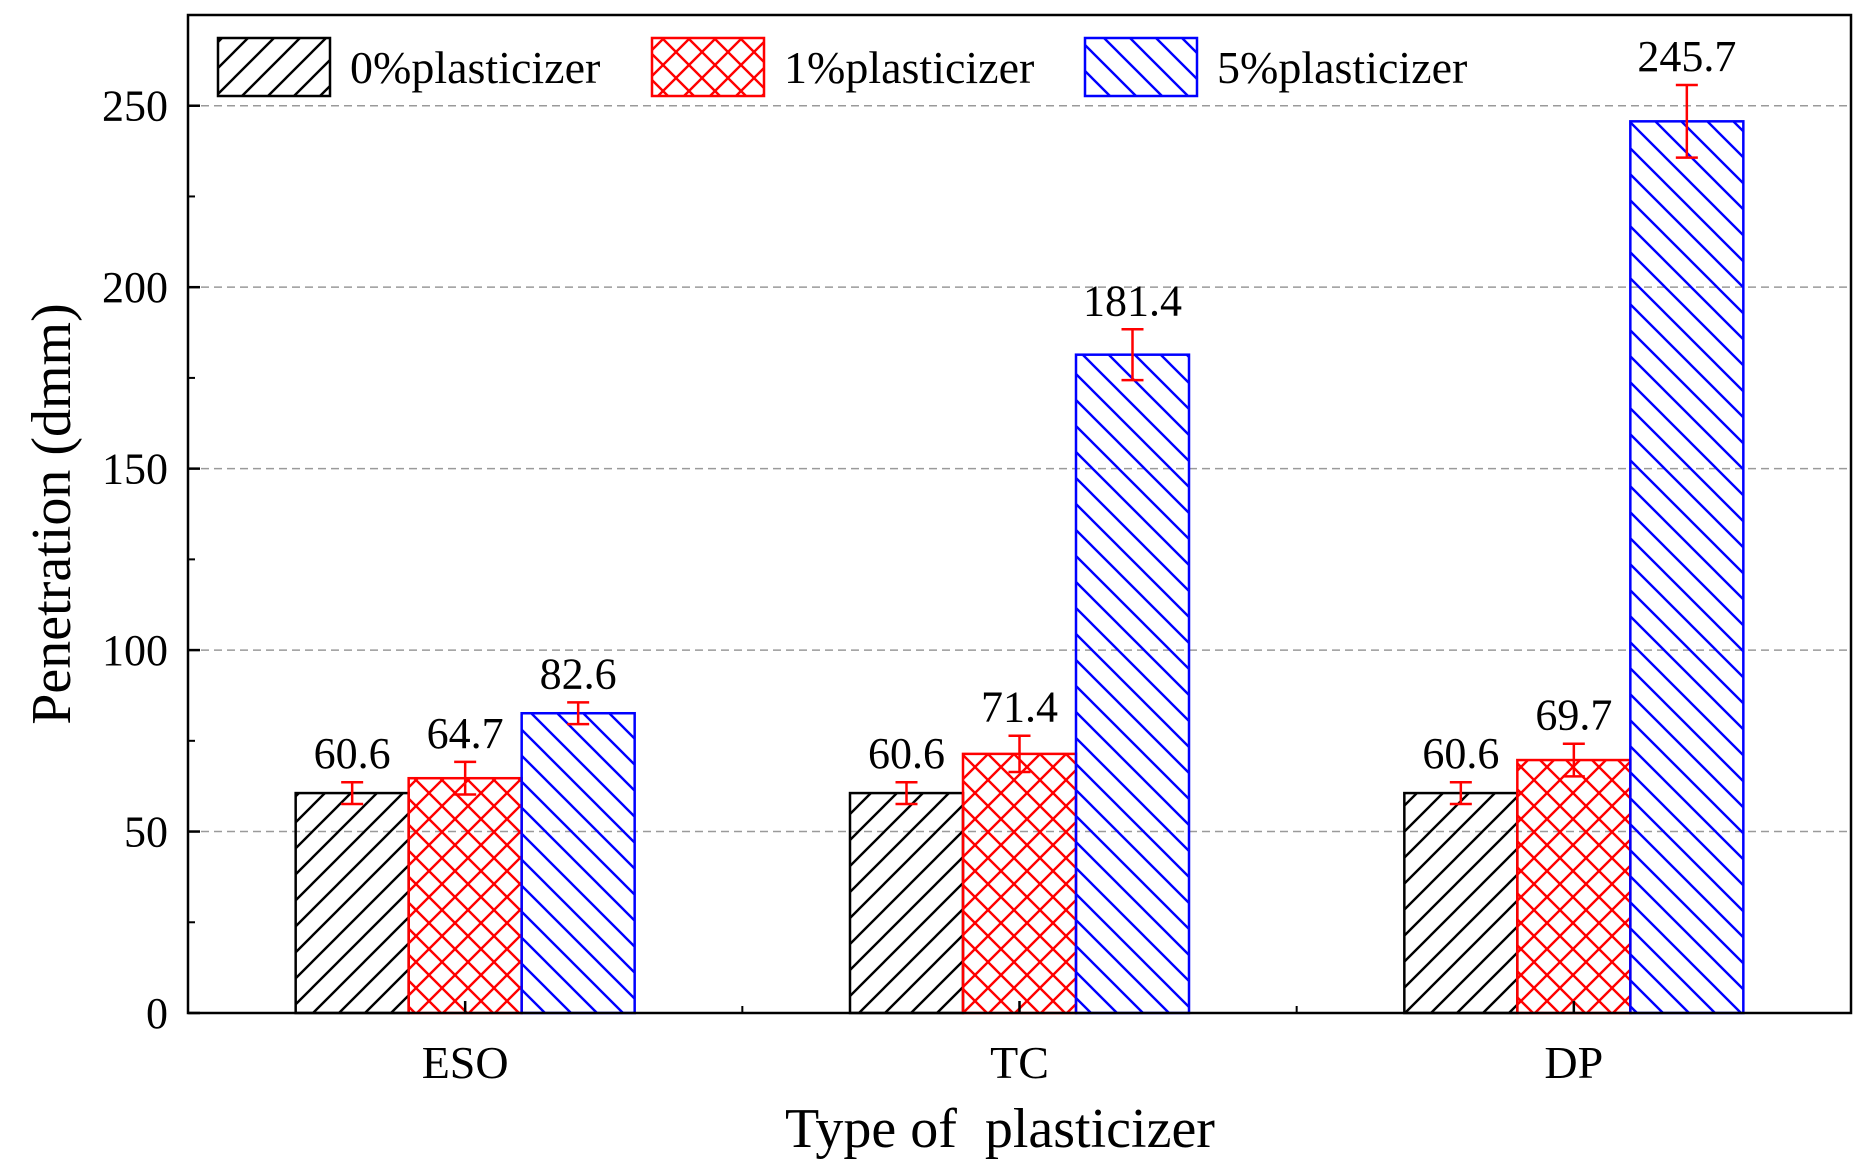 This screenshot has height=1171, width=1861. I want to click on data-label: 181.4, so click(1132, 300).